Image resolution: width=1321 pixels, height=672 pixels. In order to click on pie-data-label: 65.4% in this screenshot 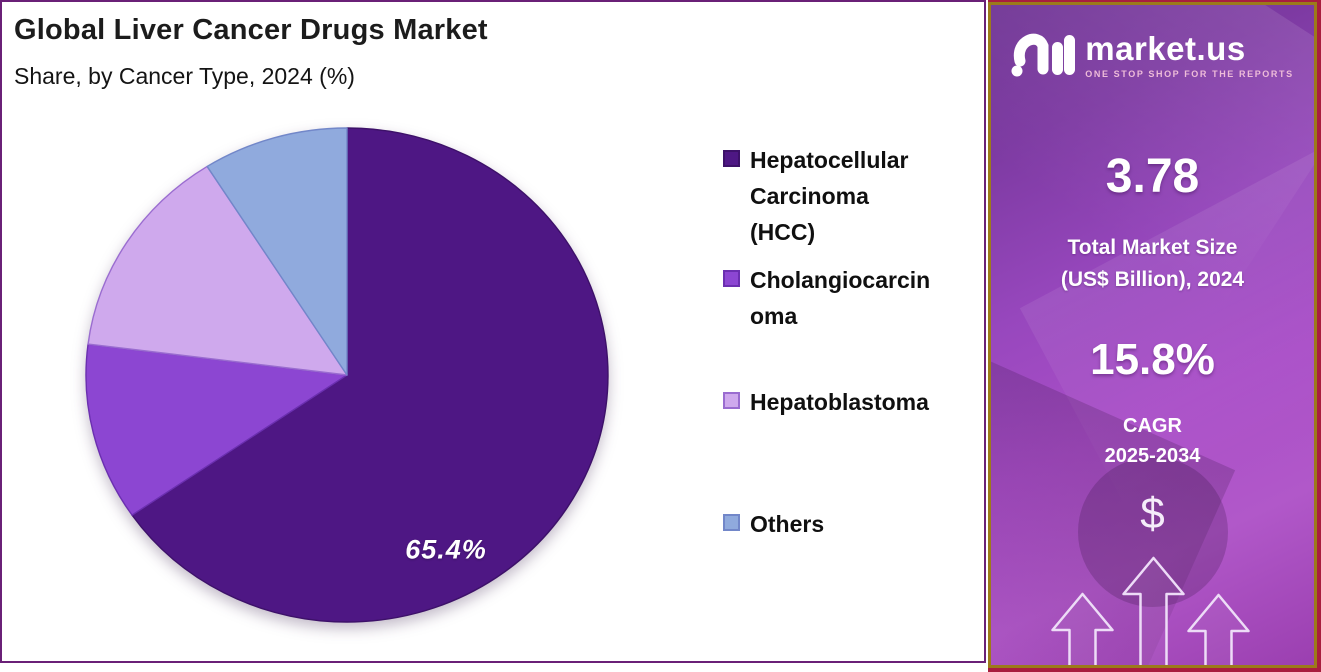, I will do `click(446, 549)`.